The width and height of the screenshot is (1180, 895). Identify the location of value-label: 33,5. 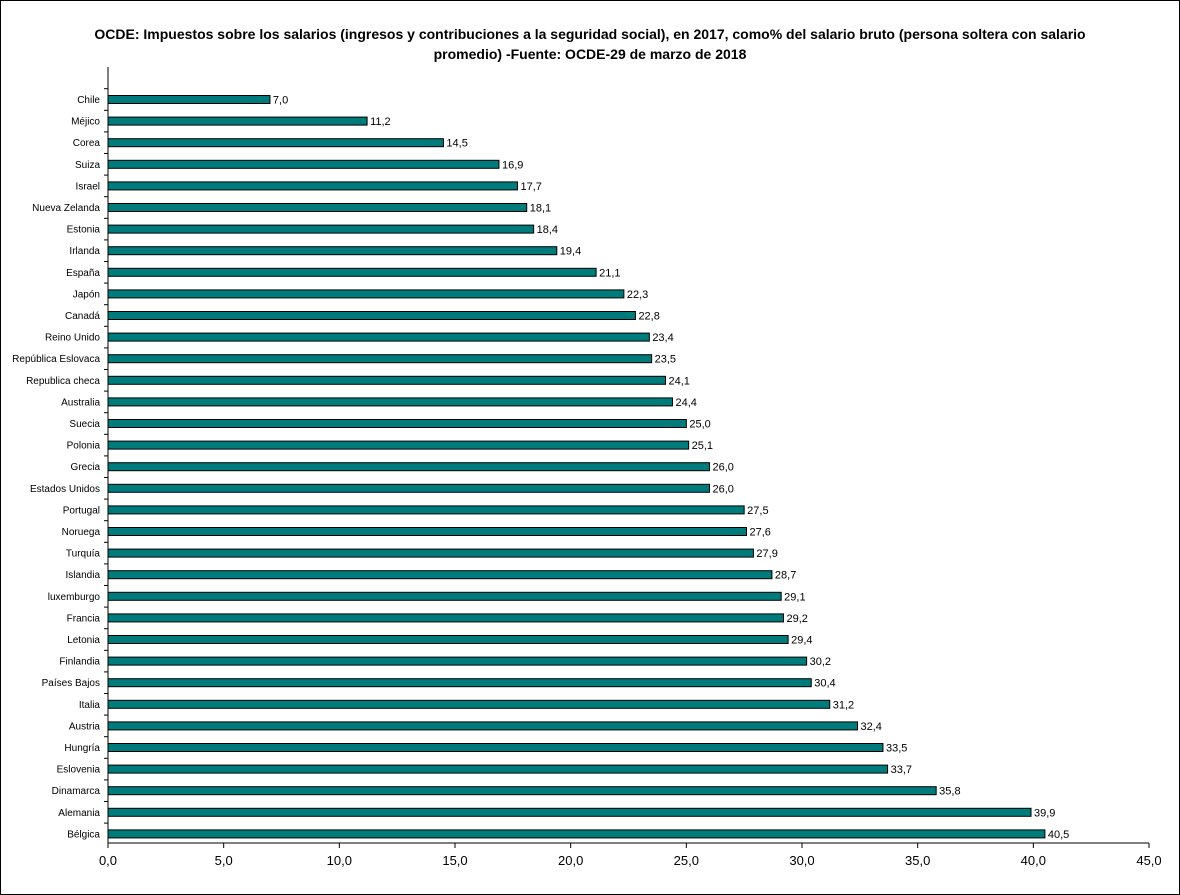
(896, 749).